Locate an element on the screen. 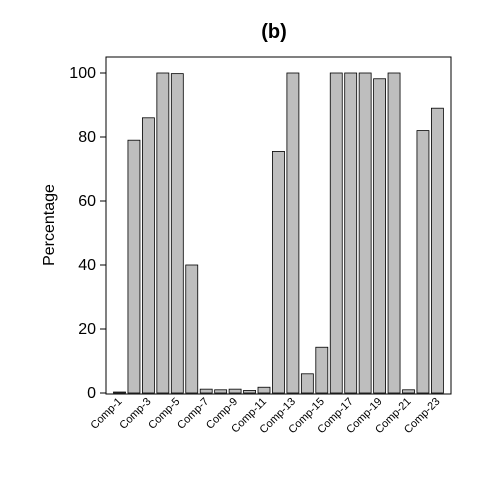  y-tick-label: 0 is located at coordinates (91, 393).